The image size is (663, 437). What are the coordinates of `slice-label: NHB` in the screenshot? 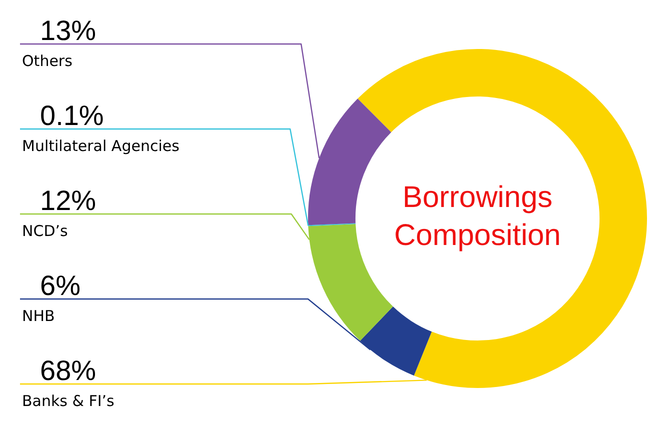 It's located at (38, 316).